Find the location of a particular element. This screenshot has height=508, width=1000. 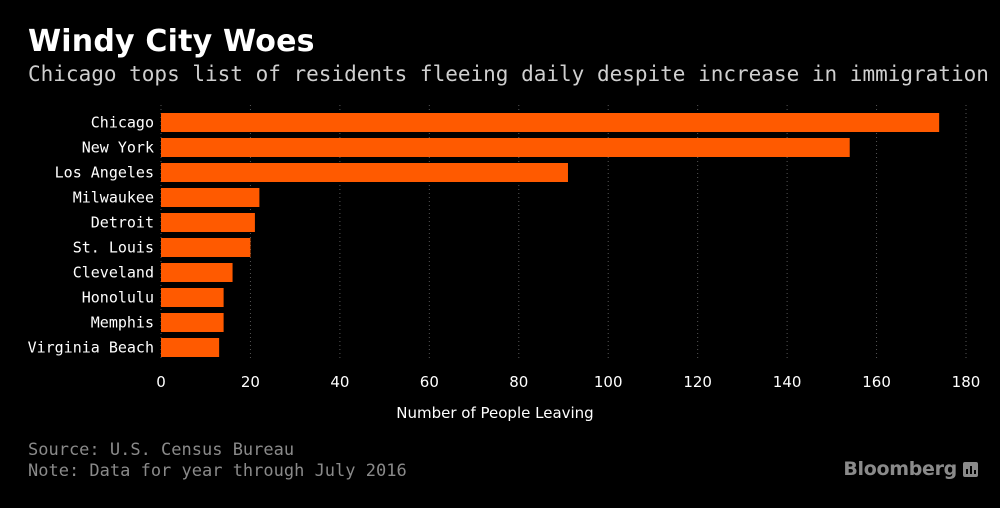

x-tick-label: 60 is located at coordinates (429, 382).